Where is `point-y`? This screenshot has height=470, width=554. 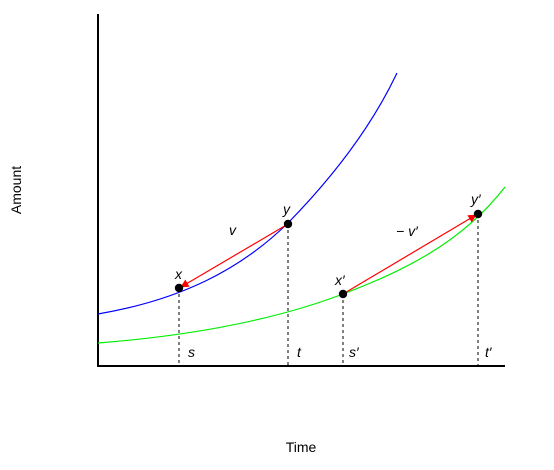
point-y is located at coordinates (288, 224).